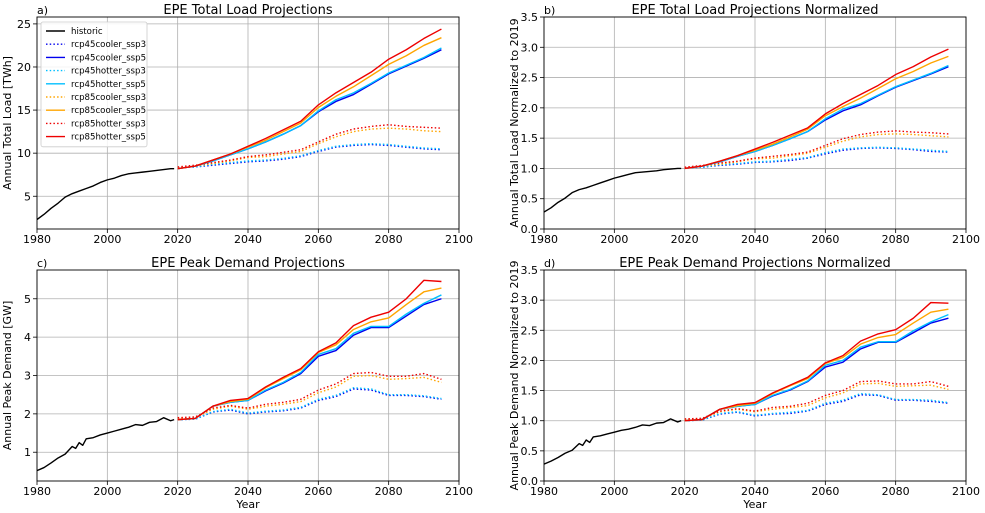  I want to click on chart-title: EPE Peak Demand Projections Normalized, so click(755, 263).